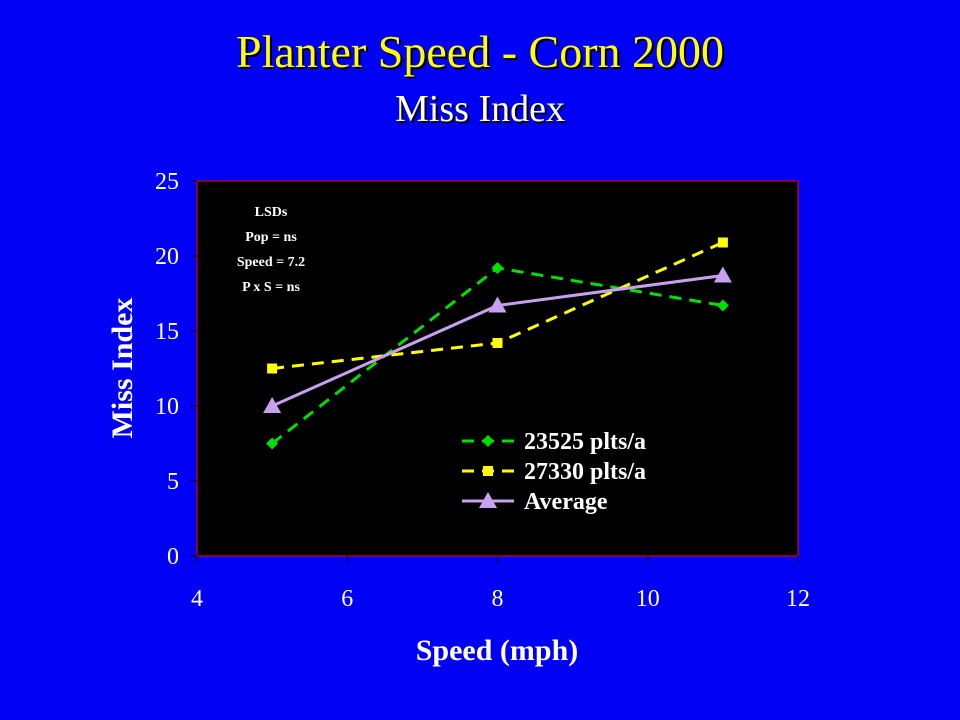  Describe the element at coordinates (173, 482) in the screenshot. I see `y-tick-label: 5` at that location.